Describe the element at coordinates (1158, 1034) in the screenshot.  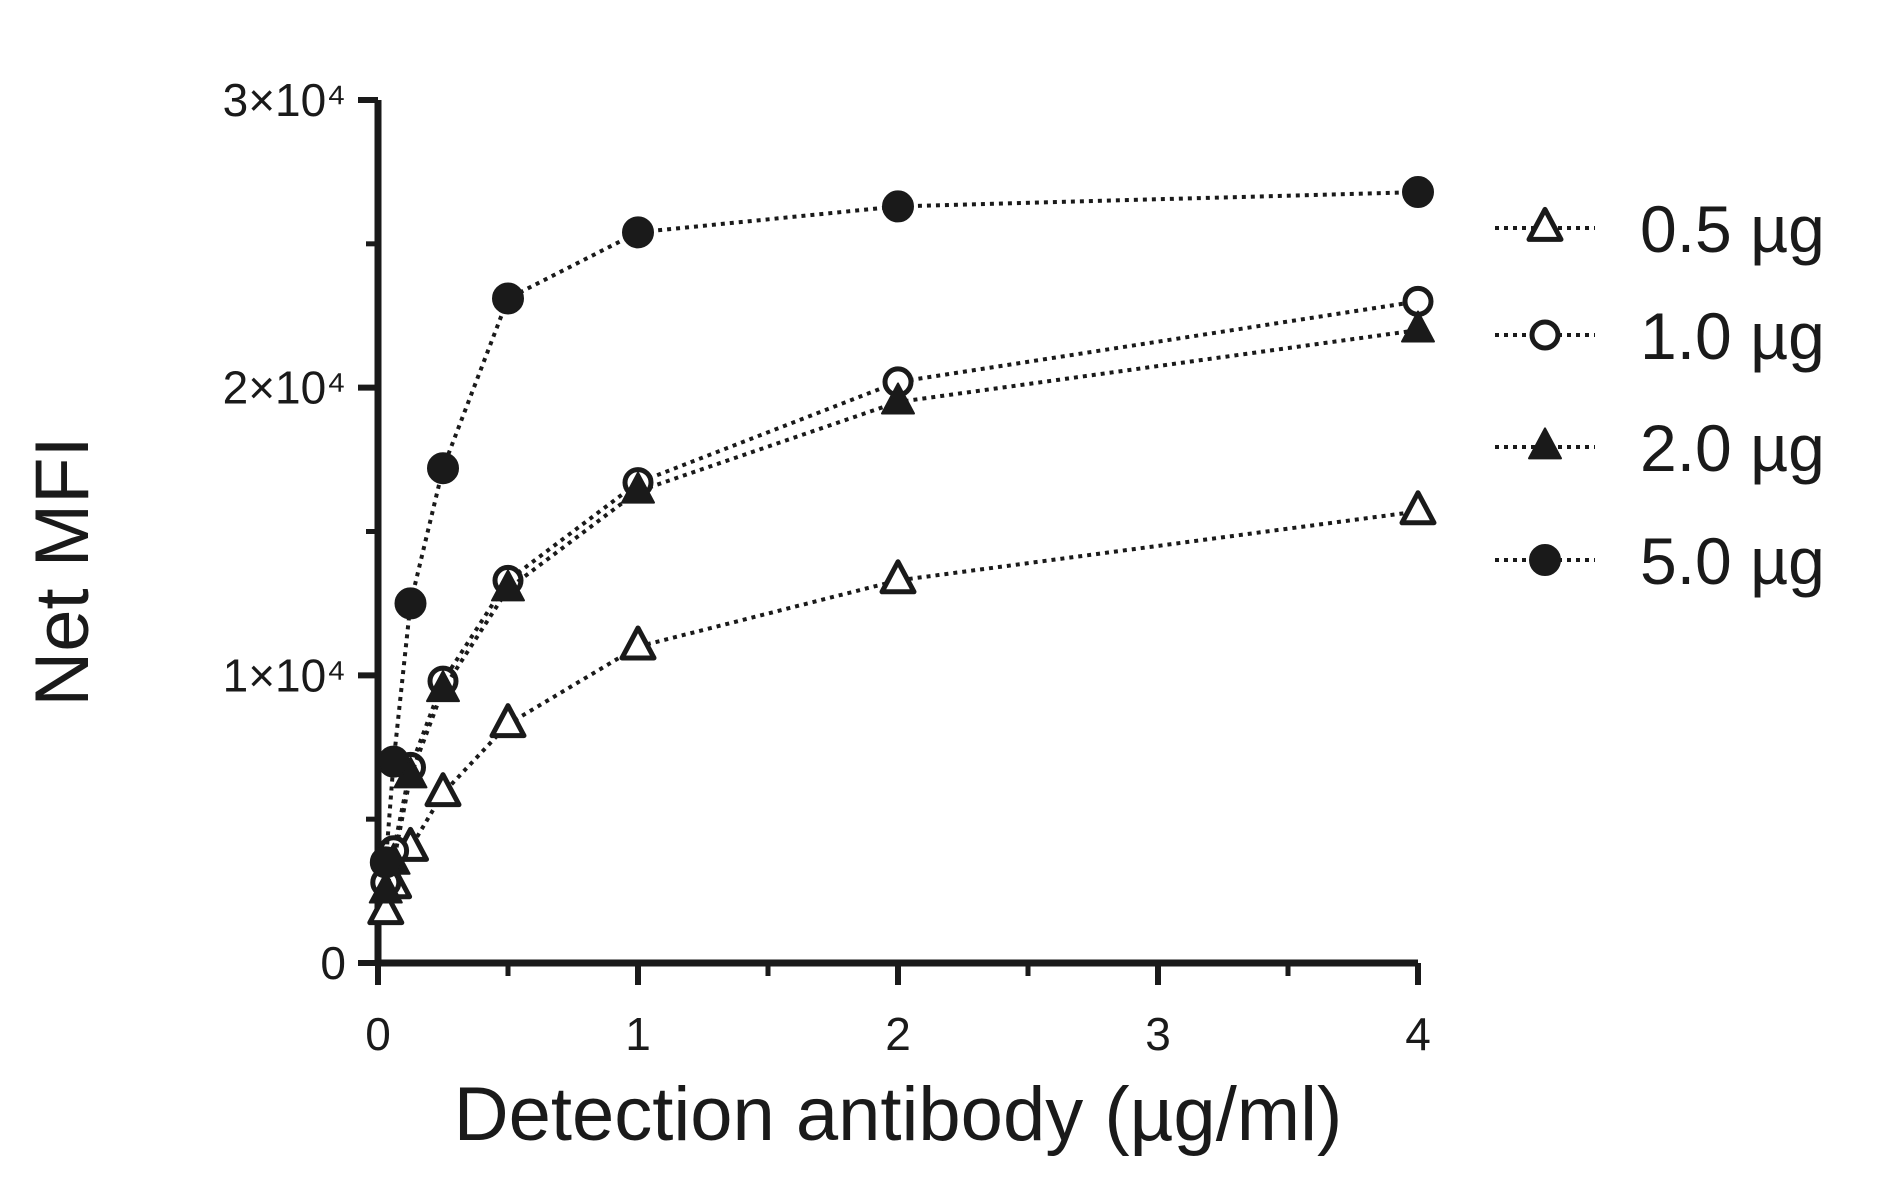
I see `x-tick-label: 3` at that location.